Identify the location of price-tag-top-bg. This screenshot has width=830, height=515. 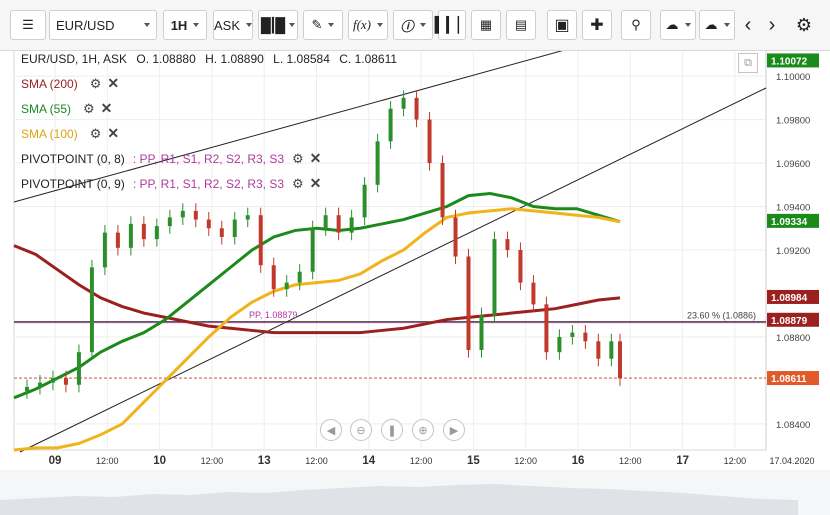
(793, 60).